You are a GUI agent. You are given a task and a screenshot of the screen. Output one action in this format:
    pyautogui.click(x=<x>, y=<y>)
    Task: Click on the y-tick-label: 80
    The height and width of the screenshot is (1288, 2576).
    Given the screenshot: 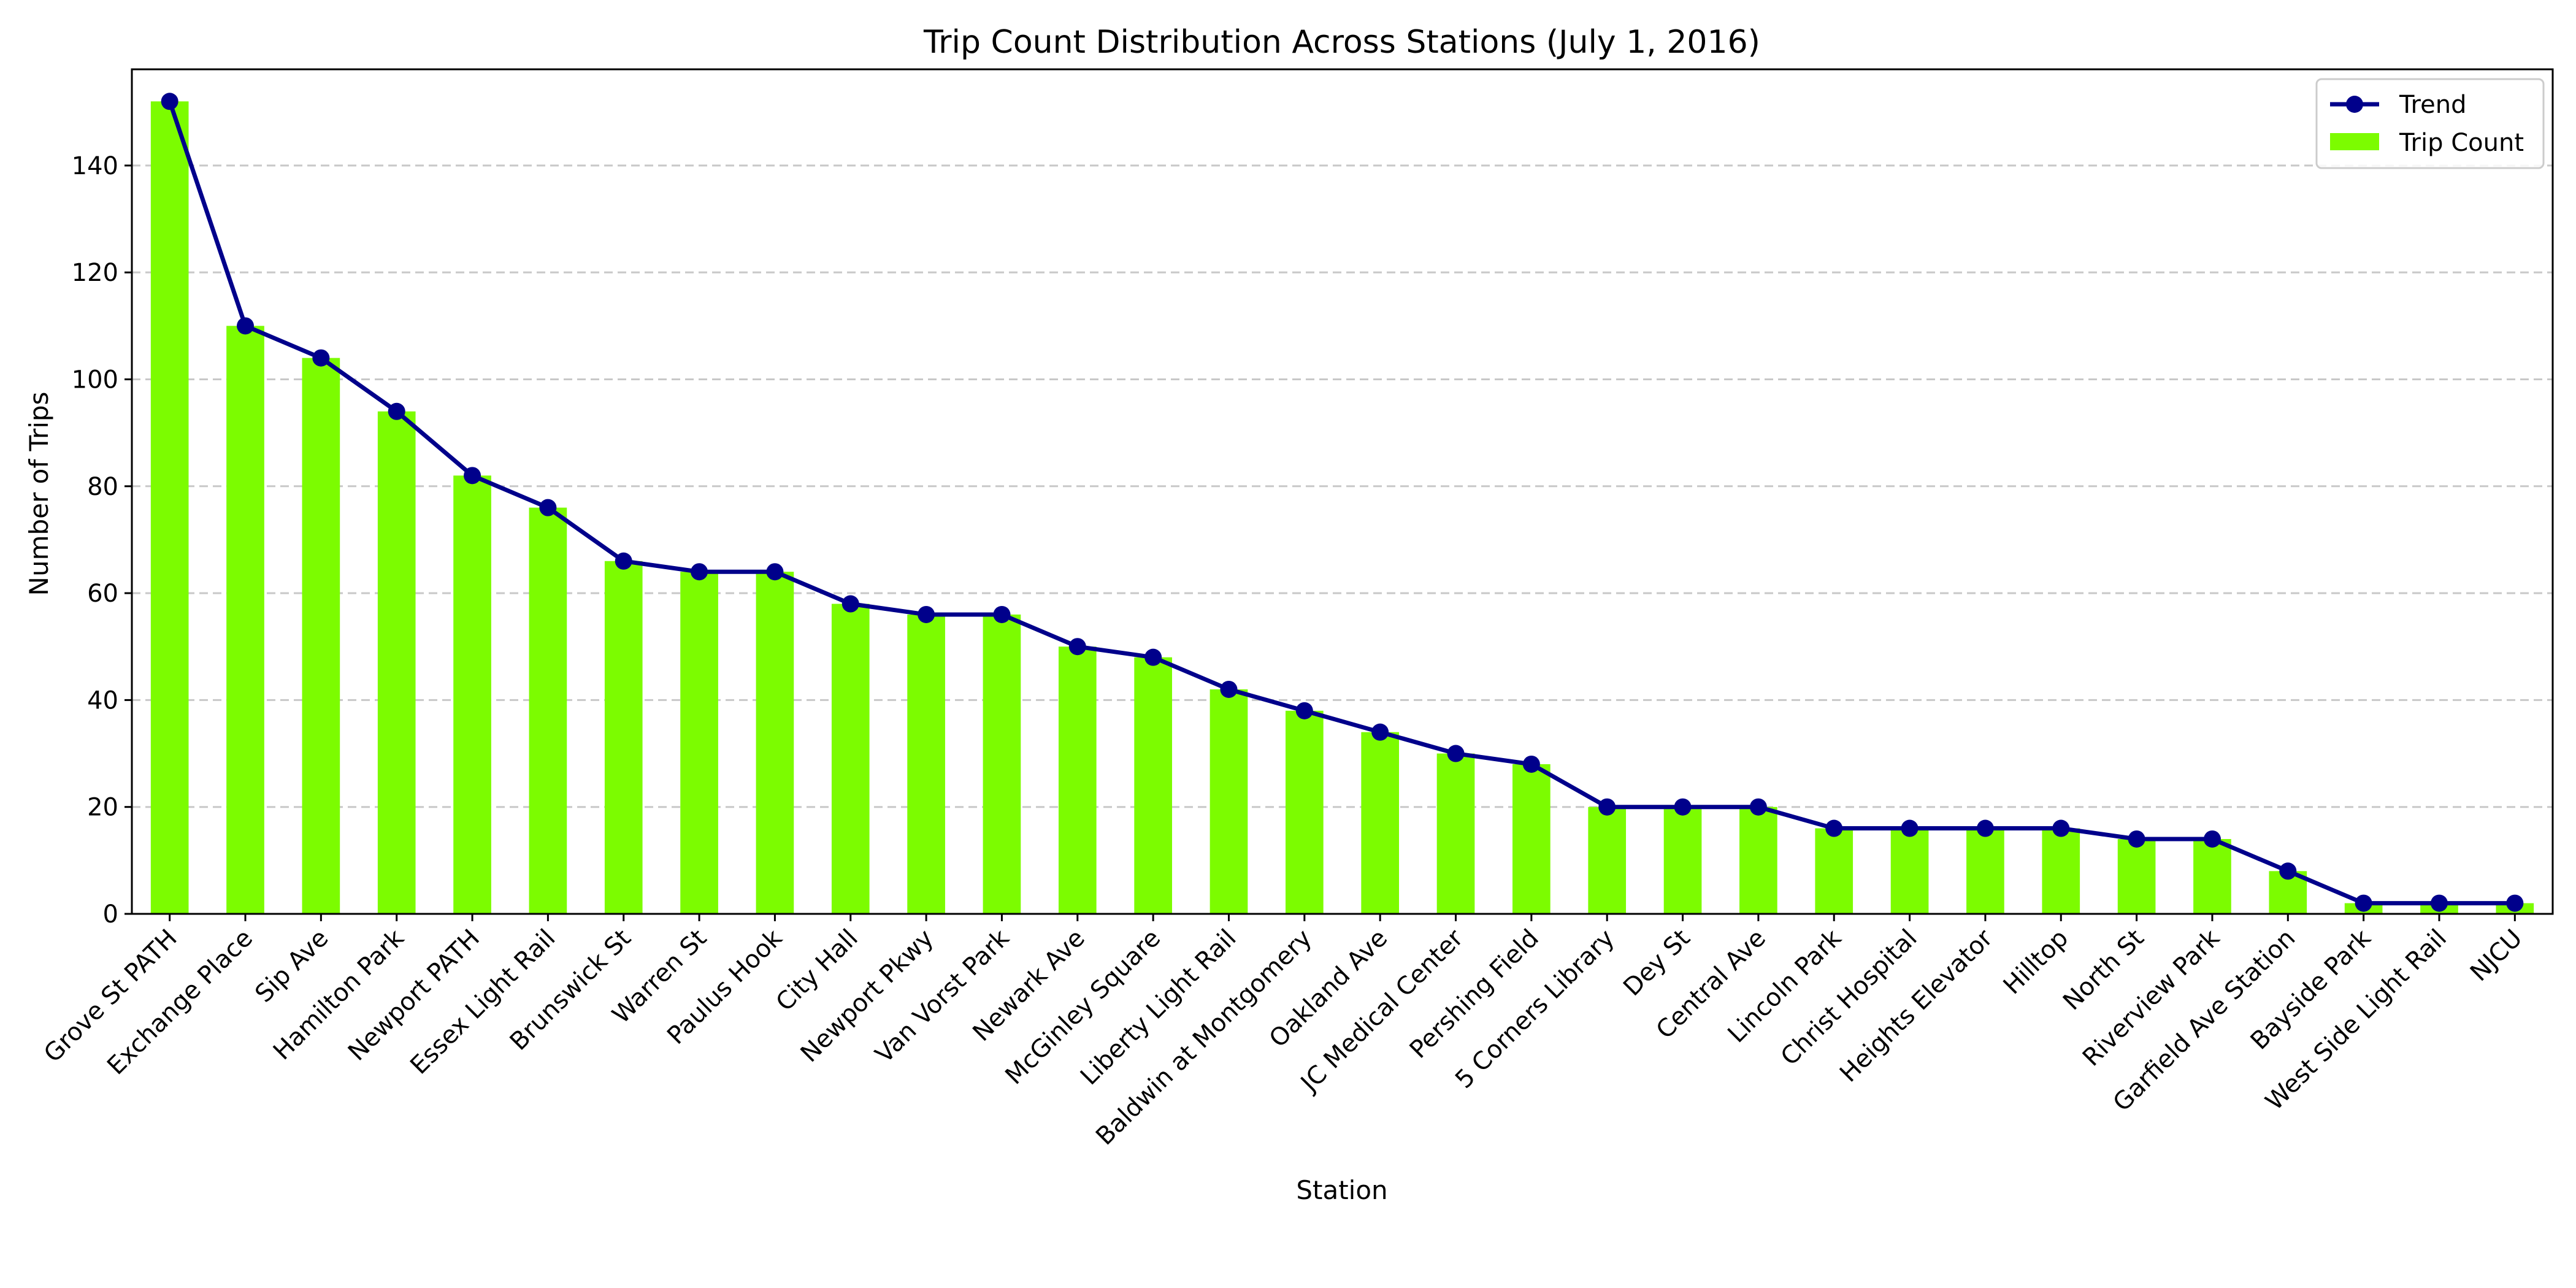 What is the action you would take?
    pyautogui.click(x=102, y=487)
    